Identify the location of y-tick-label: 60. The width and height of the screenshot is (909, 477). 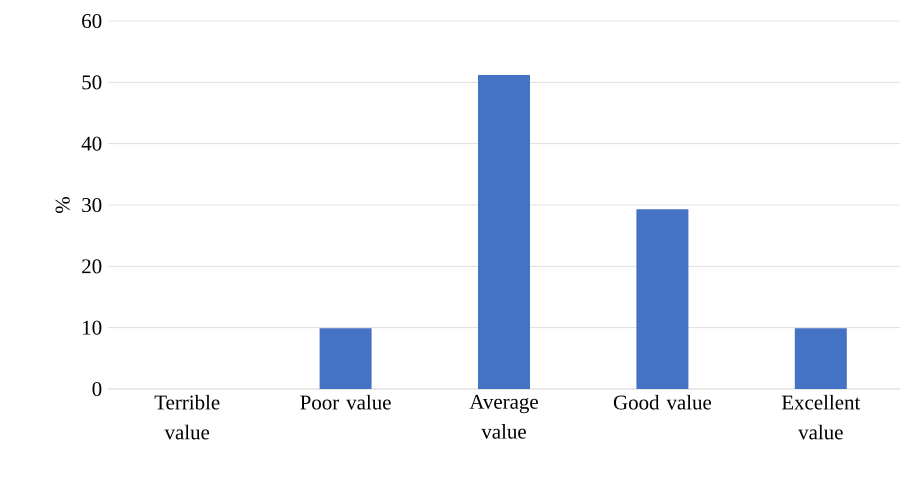
(92, 21).